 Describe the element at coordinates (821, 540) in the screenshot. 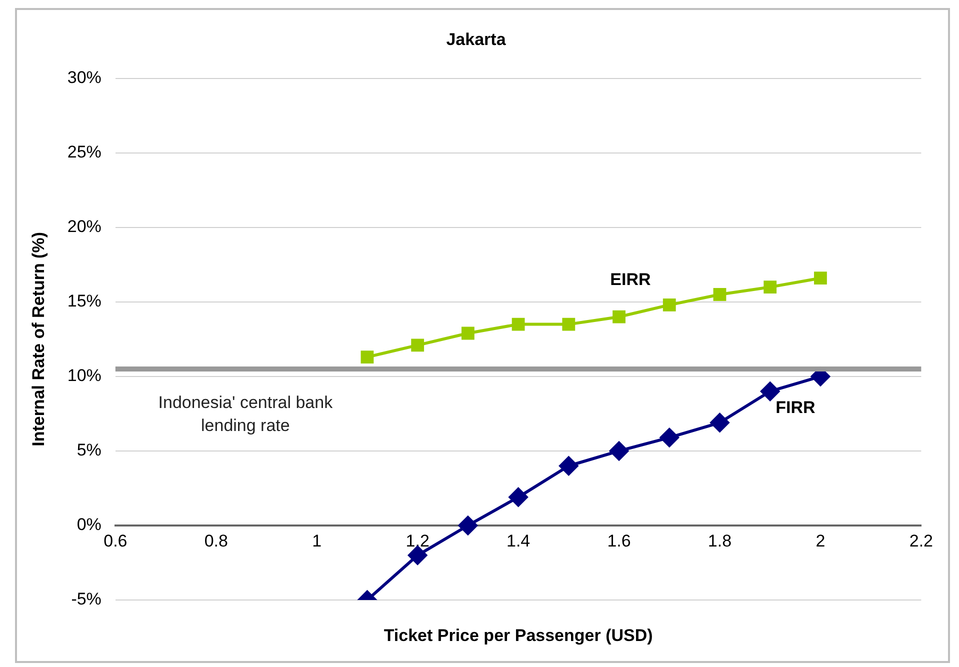

I see `x-tick-label: 2` at that location.